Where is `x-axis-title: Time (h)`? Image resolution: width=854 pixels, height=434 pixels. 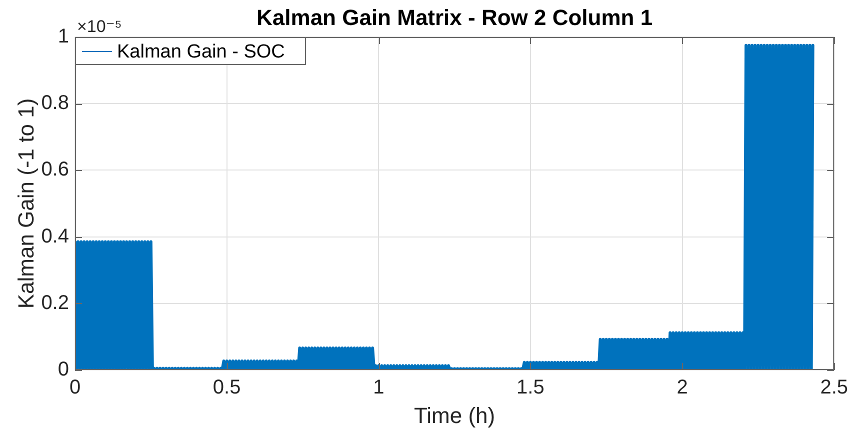
x-axis-title: Time (h) is located at coordinates (455, 415).